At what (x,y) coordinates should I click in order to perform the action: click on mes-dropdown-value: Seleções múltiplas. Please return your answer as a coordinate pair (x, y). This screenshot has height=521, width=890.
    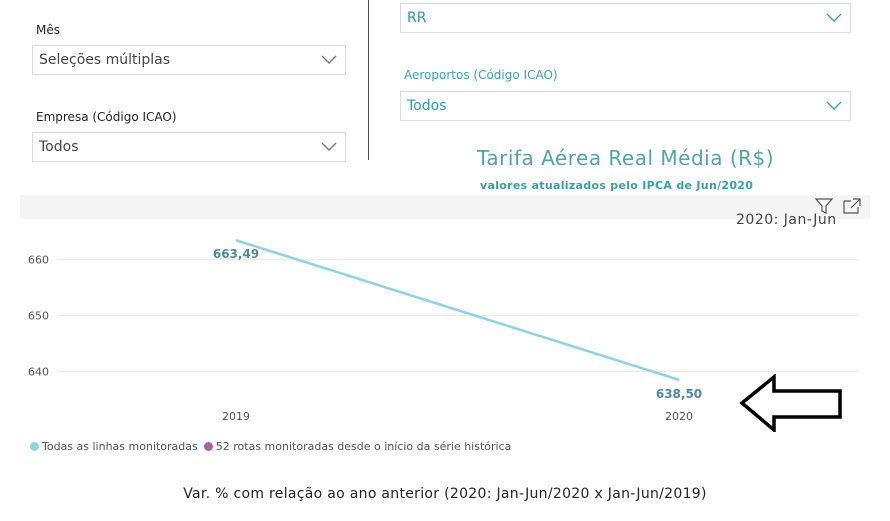
    Looking at the image, I should click on (105, 60).